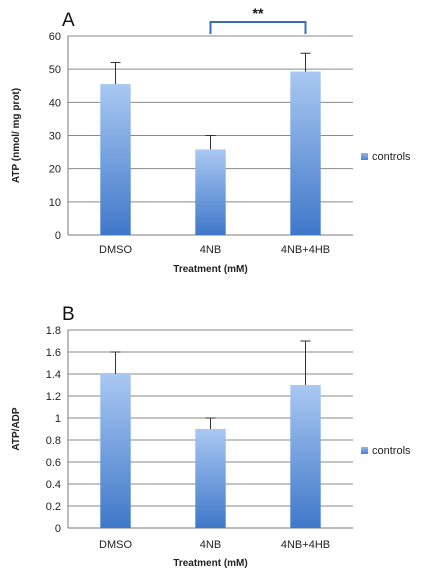  I want to click on significance-label: **, so click(258, 13).